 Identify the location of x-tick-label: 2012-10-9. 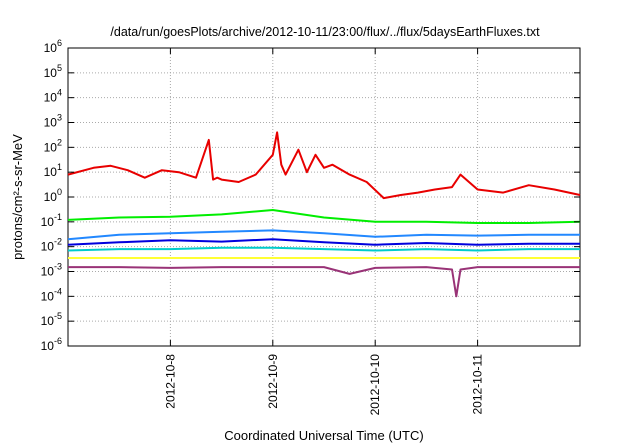
(273, 381).